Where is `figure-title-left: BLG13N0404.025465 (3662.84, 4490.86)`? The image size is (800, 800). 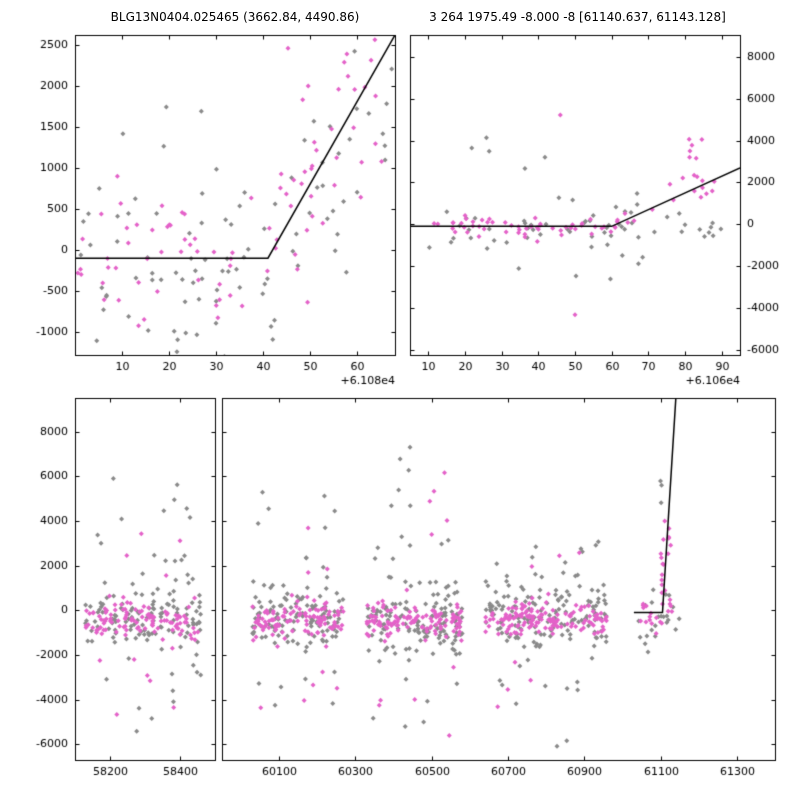
figure-title-left: BLG13N0404.025465 (3662.84, 4490.86) is located at coordinates (235, 17).